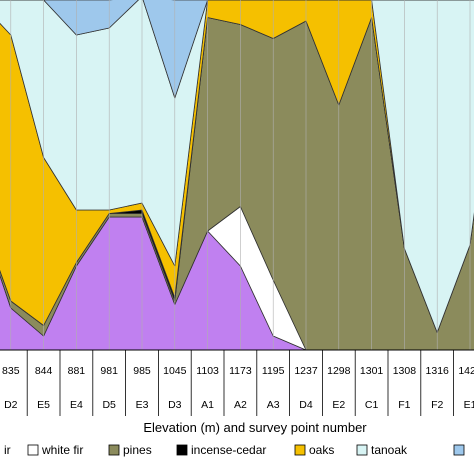  Describe the element at coordinates (306, 405) in the screenshot. I see `tick-label-point: D4` at that location.